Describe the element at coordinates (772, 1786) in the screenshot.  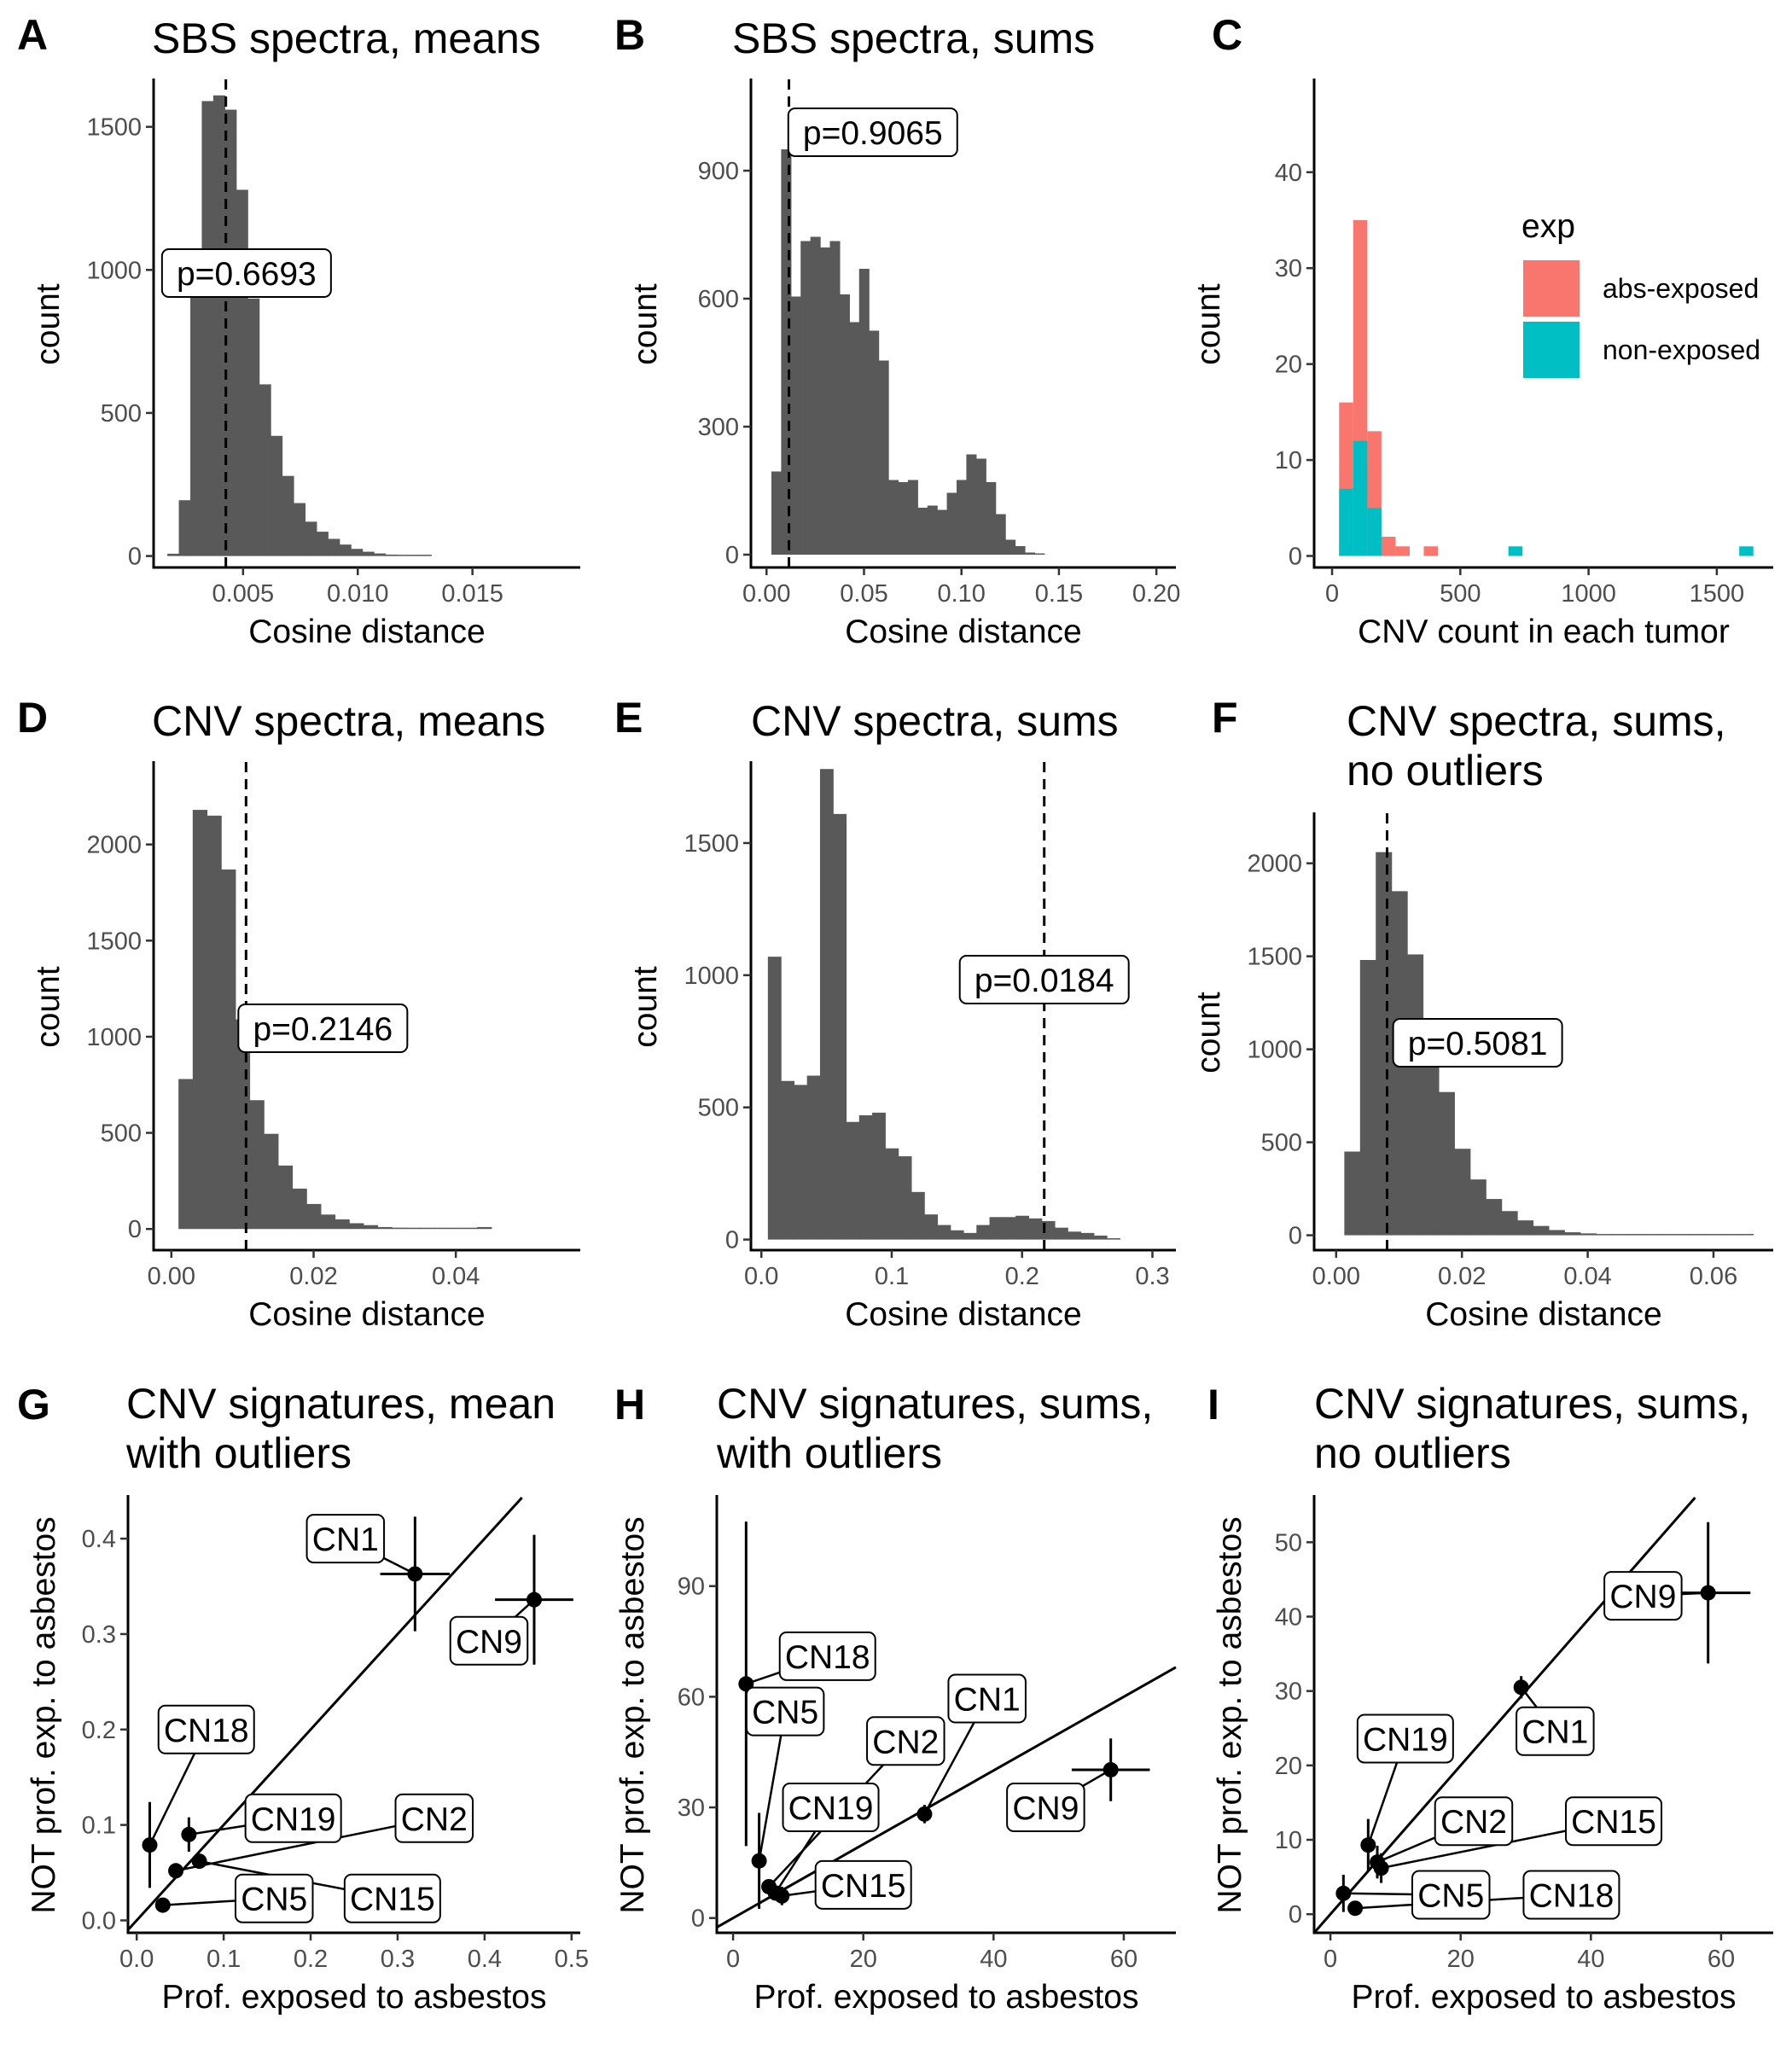
I see `label-leader` at that location.